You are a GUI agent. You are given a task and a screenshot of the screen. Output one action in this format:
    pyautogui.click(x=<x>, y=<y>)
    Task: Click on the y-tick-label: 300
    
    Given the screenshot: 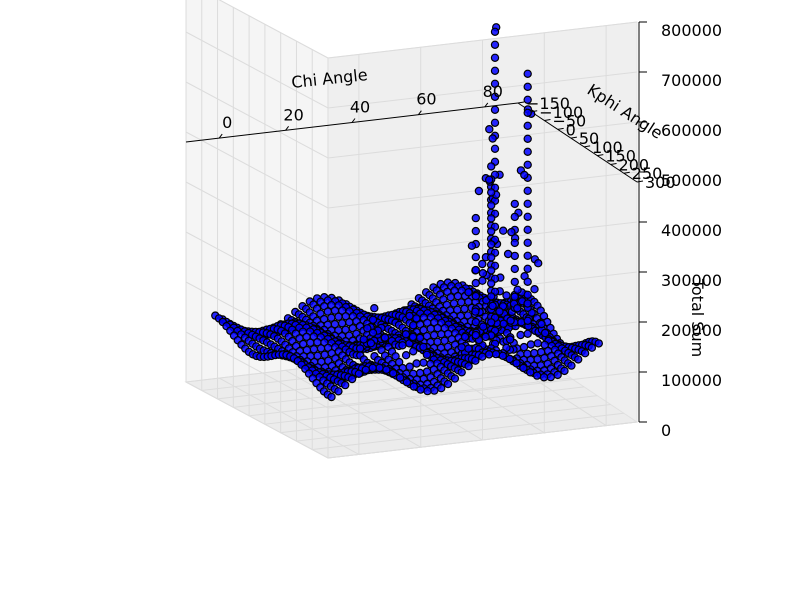 What is the action you would take?
    pyautogui.click(x=660, y=182)
    